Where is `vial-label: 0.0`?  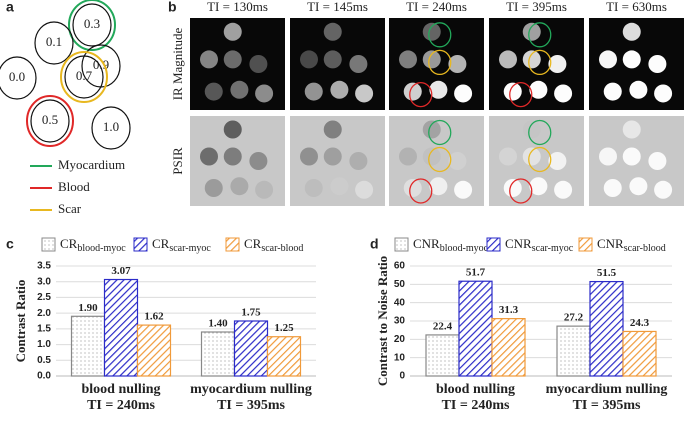
vial-label: 0.0 is located at coordinates (17, 76).